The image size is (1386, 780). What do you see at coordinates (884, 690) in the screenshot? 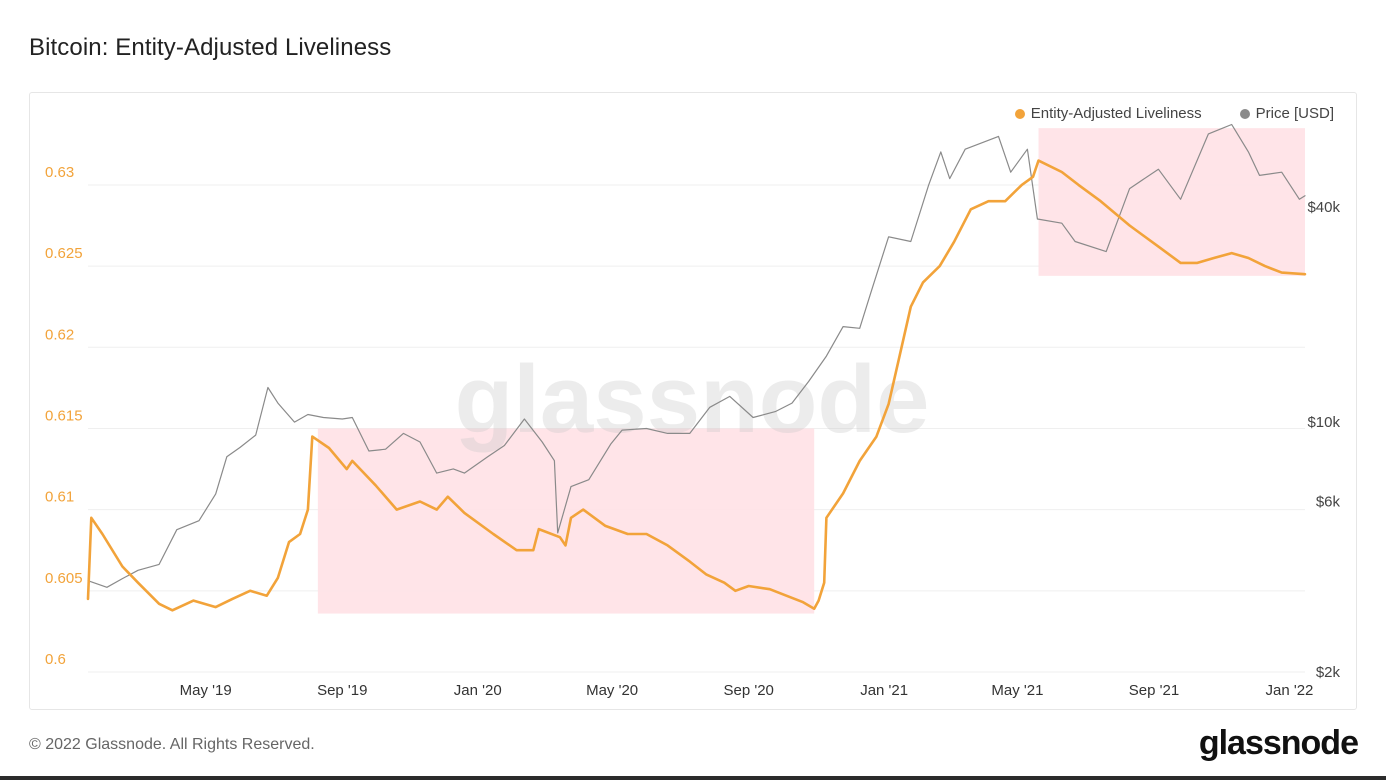
I see `x-tick-label-5: Jan '21` at bounding box center [884, 690].